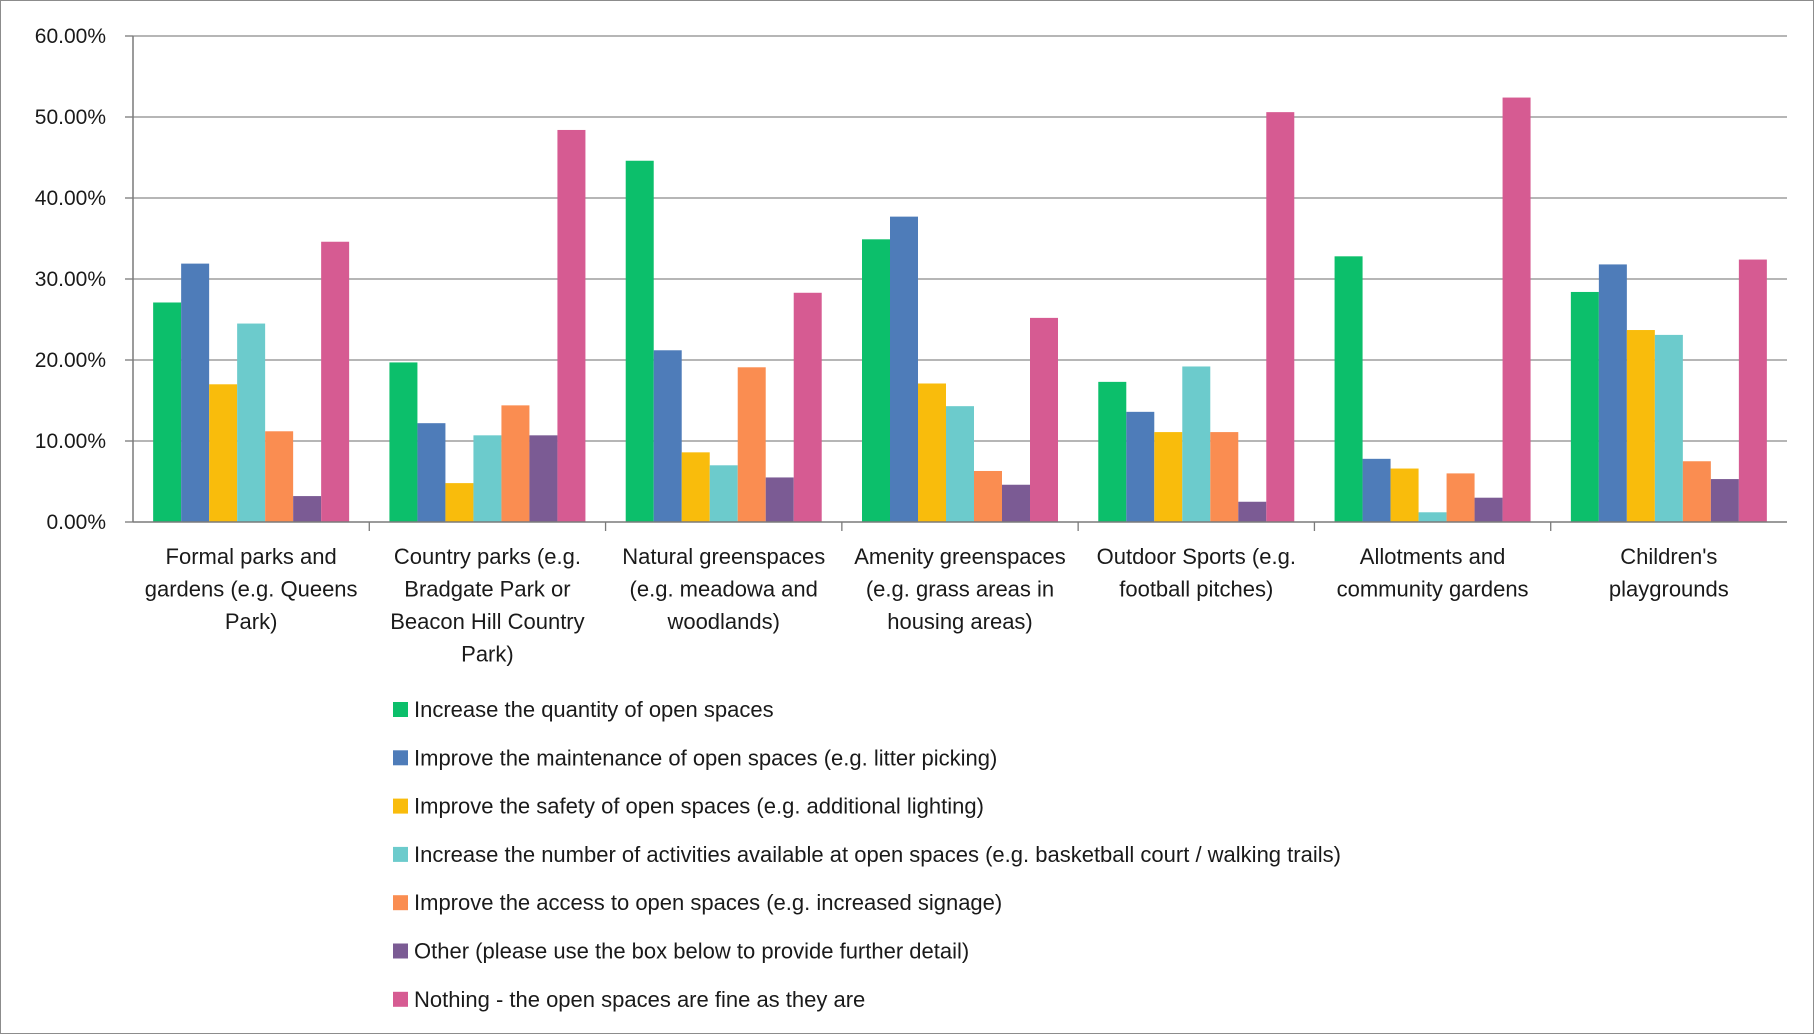  I want to click on y-tick-label: 10.00%, so click(70, 441).